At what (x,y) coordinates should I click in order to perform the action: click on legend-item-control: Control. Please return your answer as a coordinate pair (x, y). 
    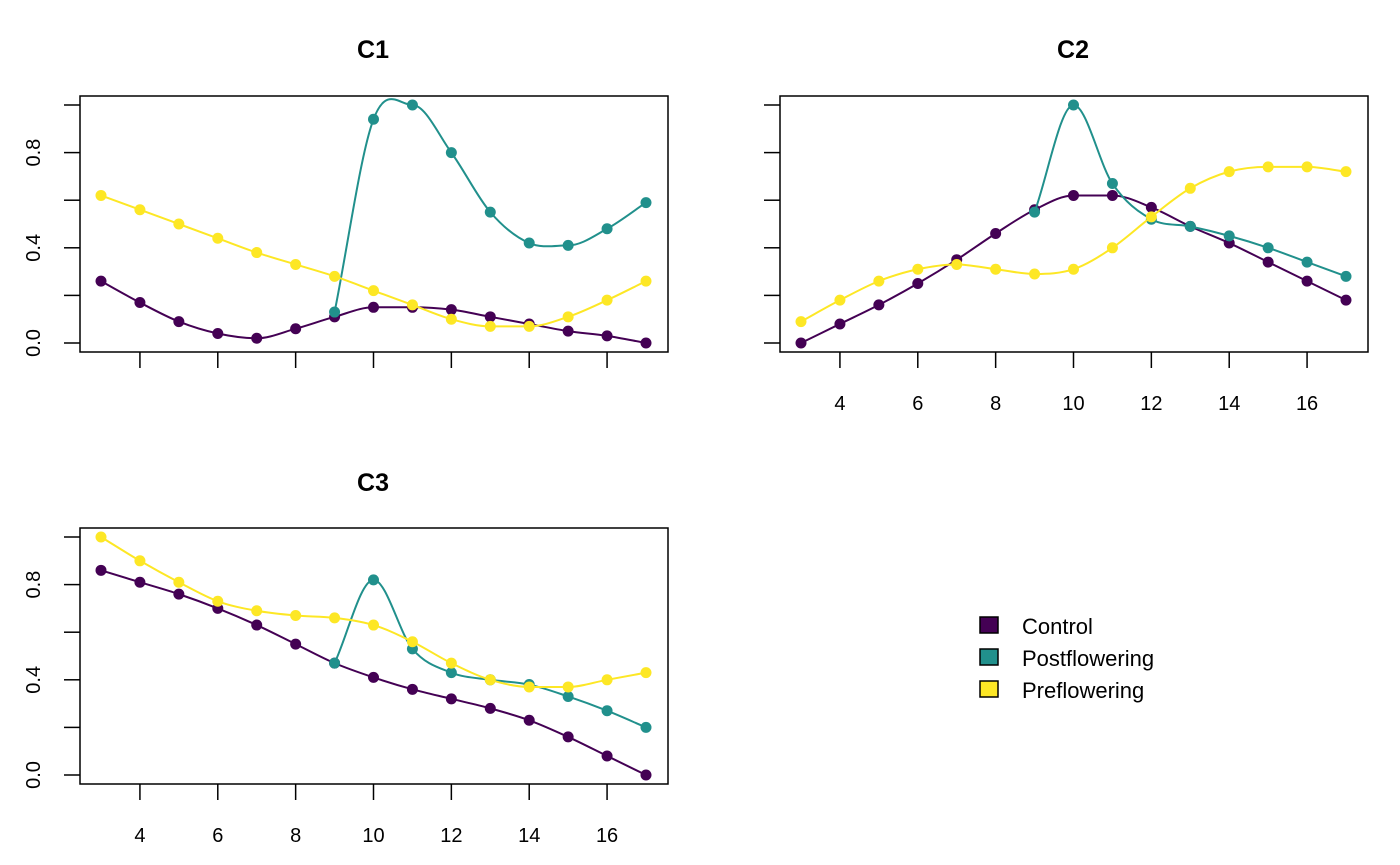
    Looking at the image, I should click on (1036, 626).